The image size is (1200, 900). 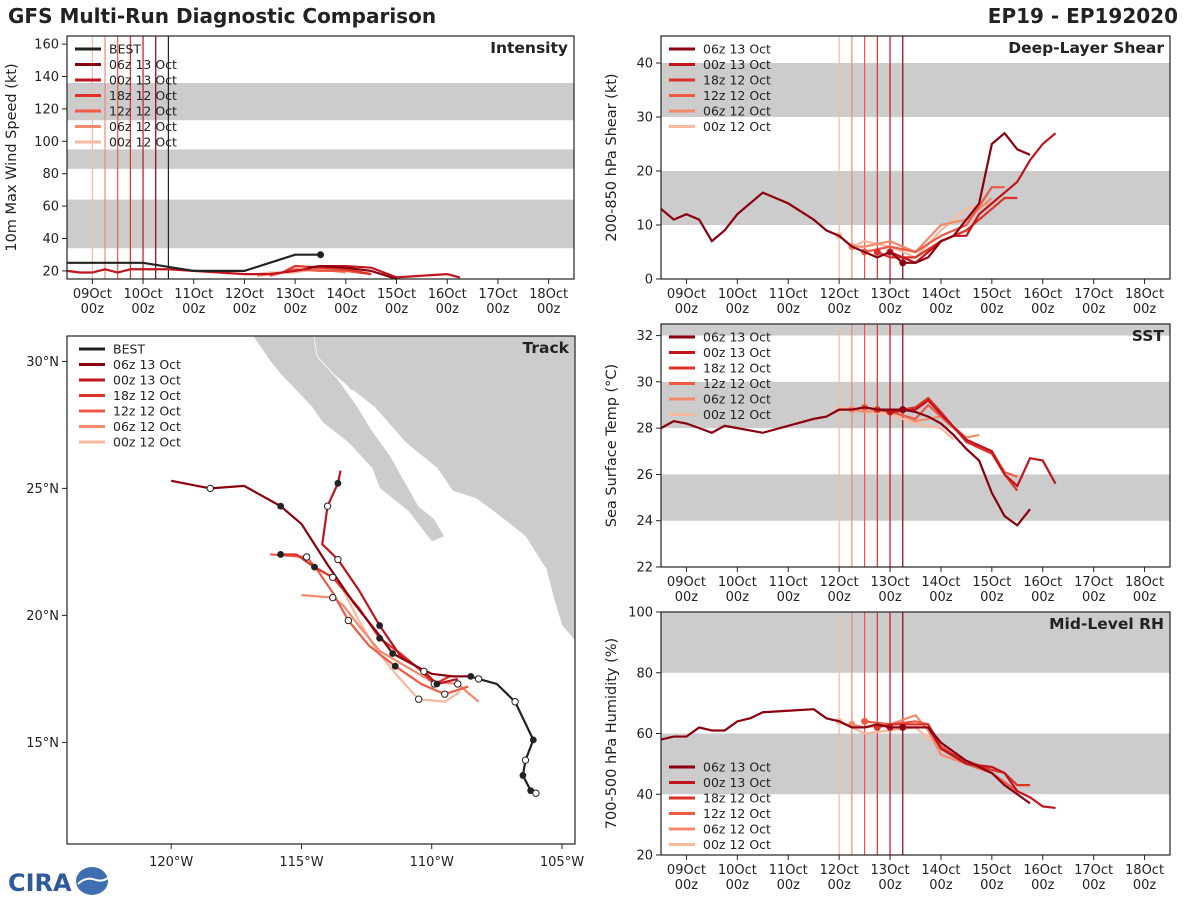 What do you see at coordinates (640, 613) in the screenshot?
I see `y-tick-label: 100` at bounding box center [640, 613].